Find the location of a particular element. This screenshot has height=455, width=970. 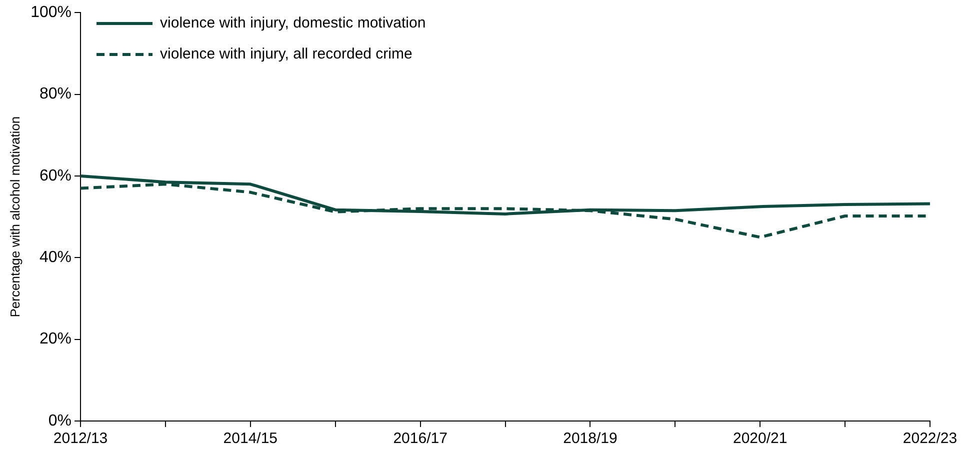

x-tick-label: 2012/13 is located at coordinates (80, 439).